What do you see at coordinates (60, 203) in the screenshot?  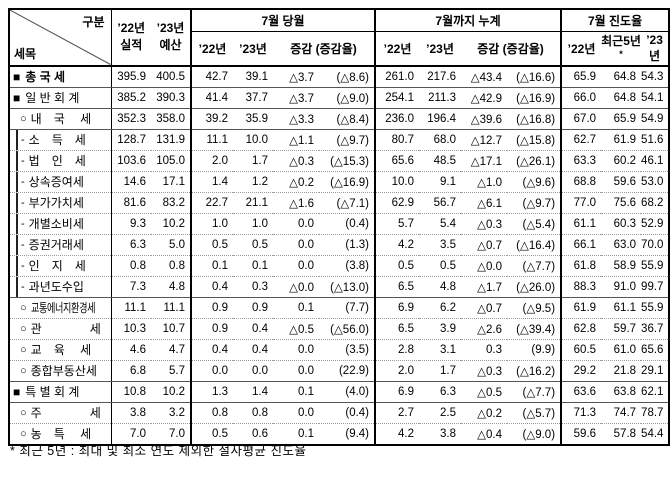 I see `row-label: - 부가가치세` at bounding box center [60, 203].